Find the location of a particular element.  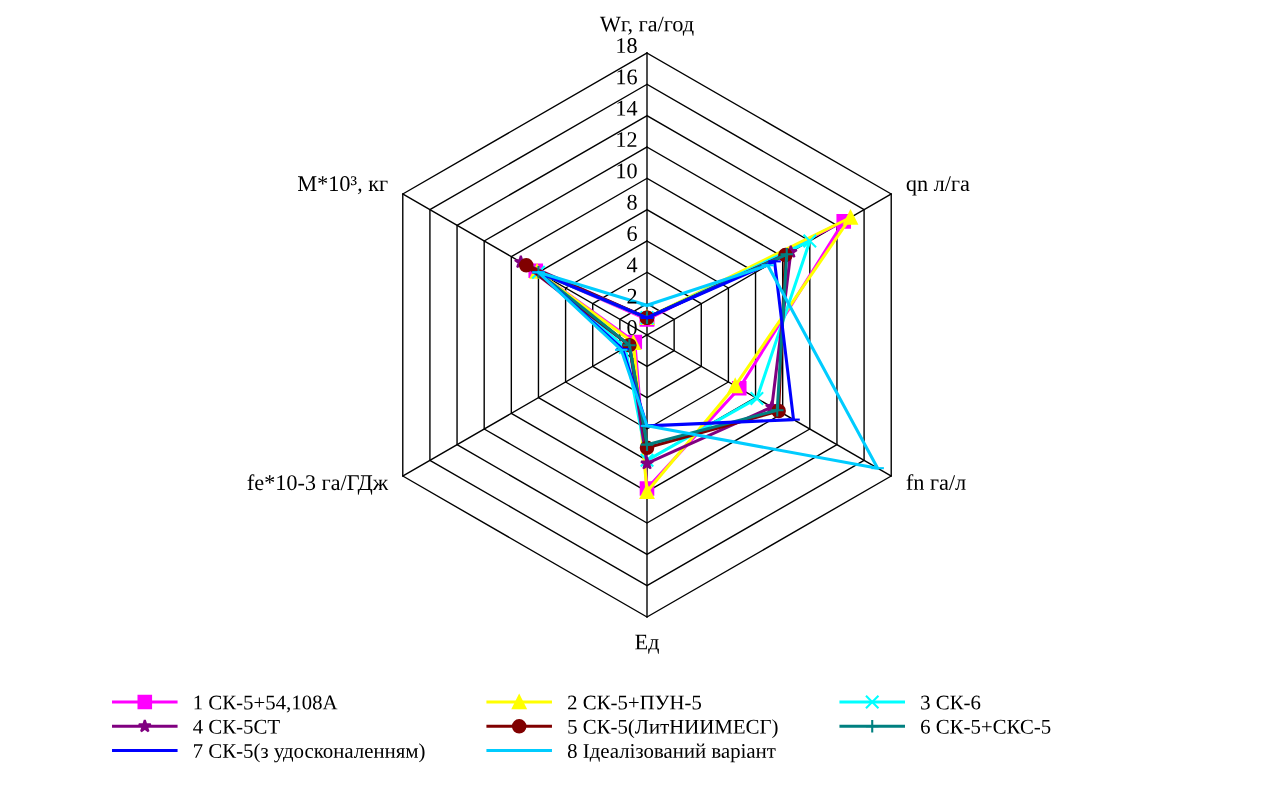

y-tick-label: 6 is located at coordinates (632, 234).